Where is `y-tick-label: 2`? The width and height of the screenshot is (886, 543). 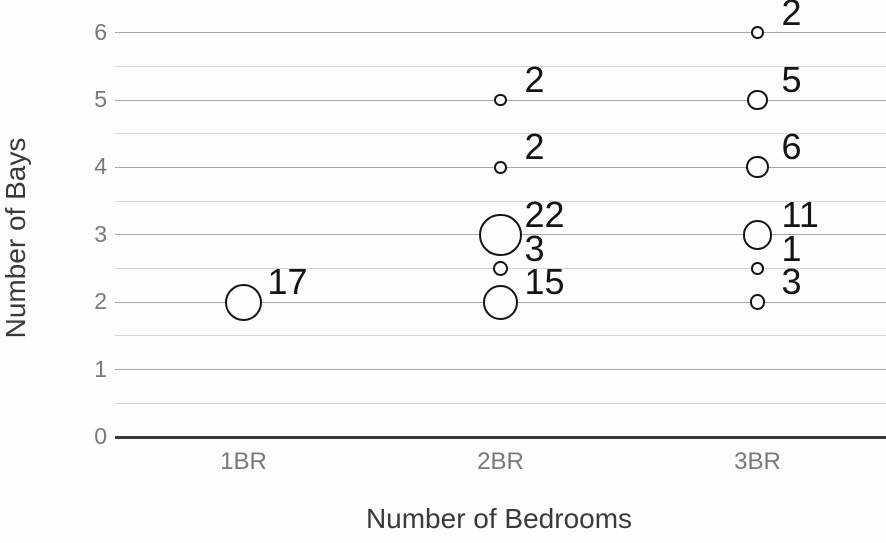
y-tick-label: 2 is located at coordinates (100, 301).